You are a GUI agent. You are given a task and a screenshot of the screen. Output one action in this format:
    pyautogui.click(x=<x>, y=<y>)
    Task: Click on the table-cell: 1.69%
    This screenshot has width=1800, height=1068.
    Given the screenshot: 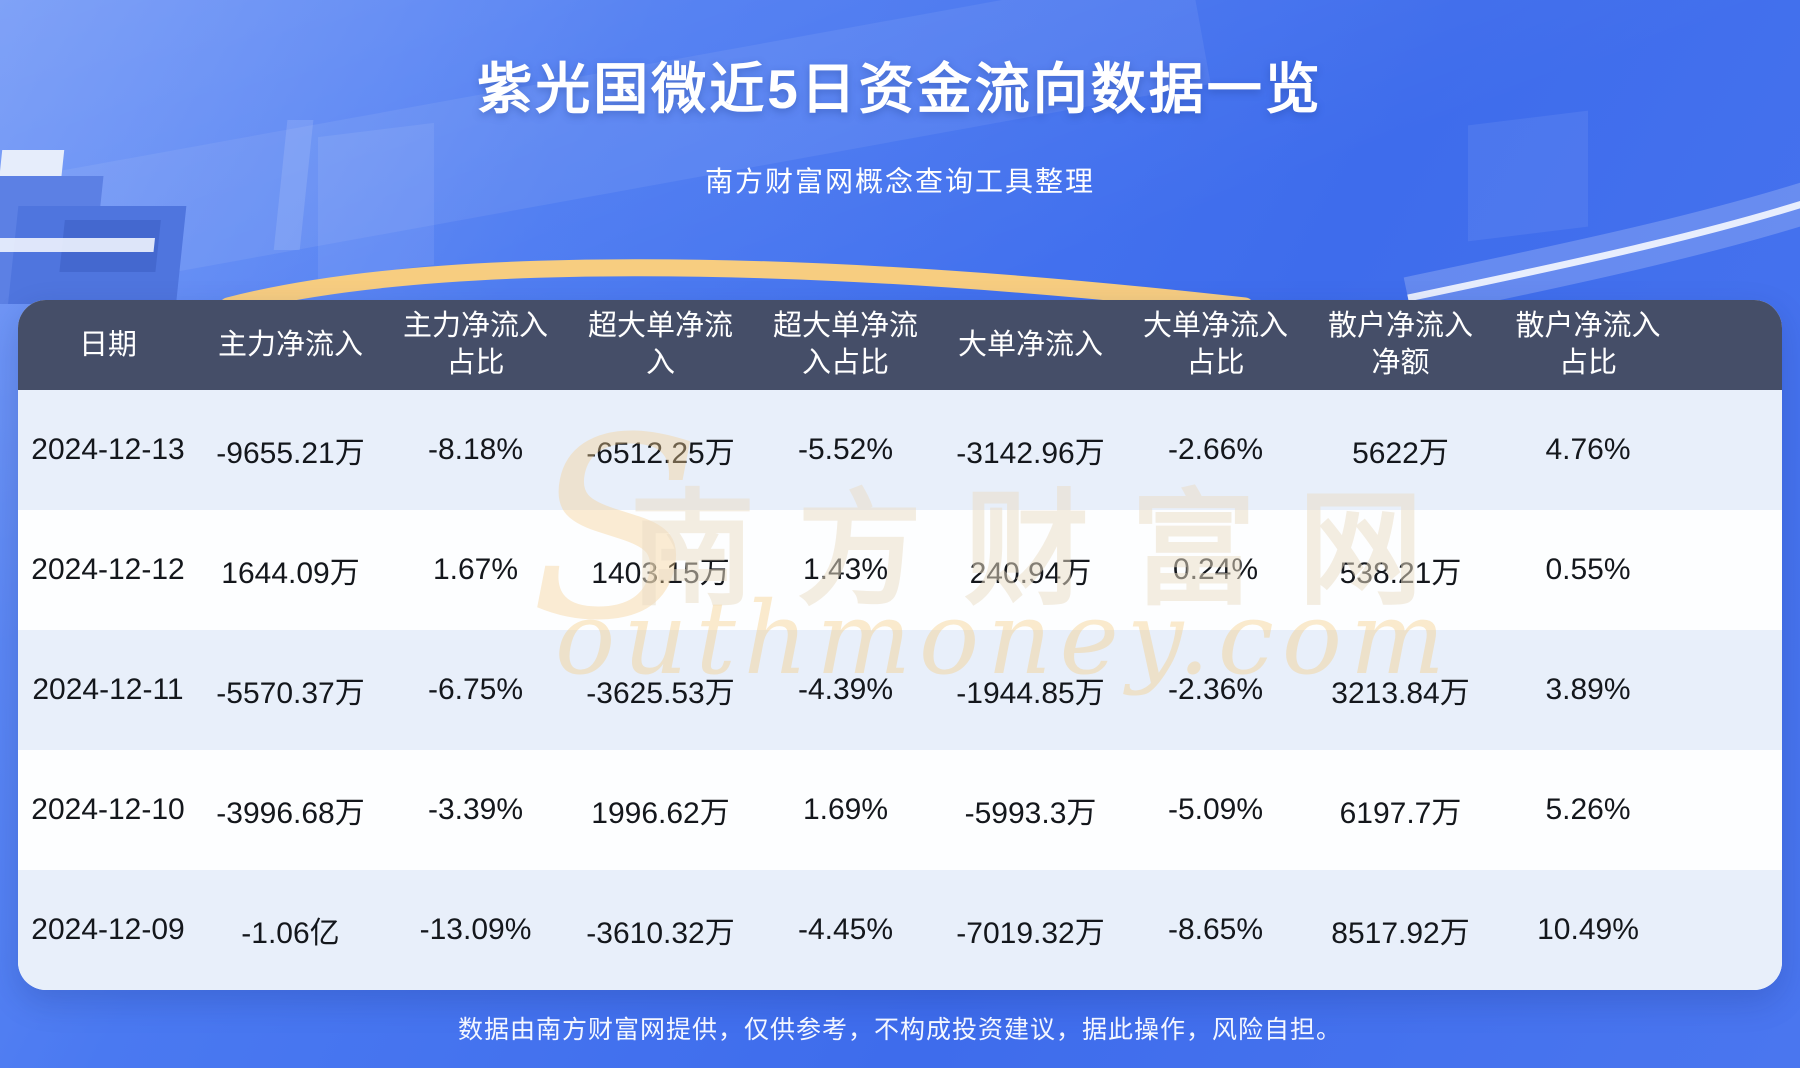 What is the action you would take?
    pyautogui.click(x=845, y=809)
    